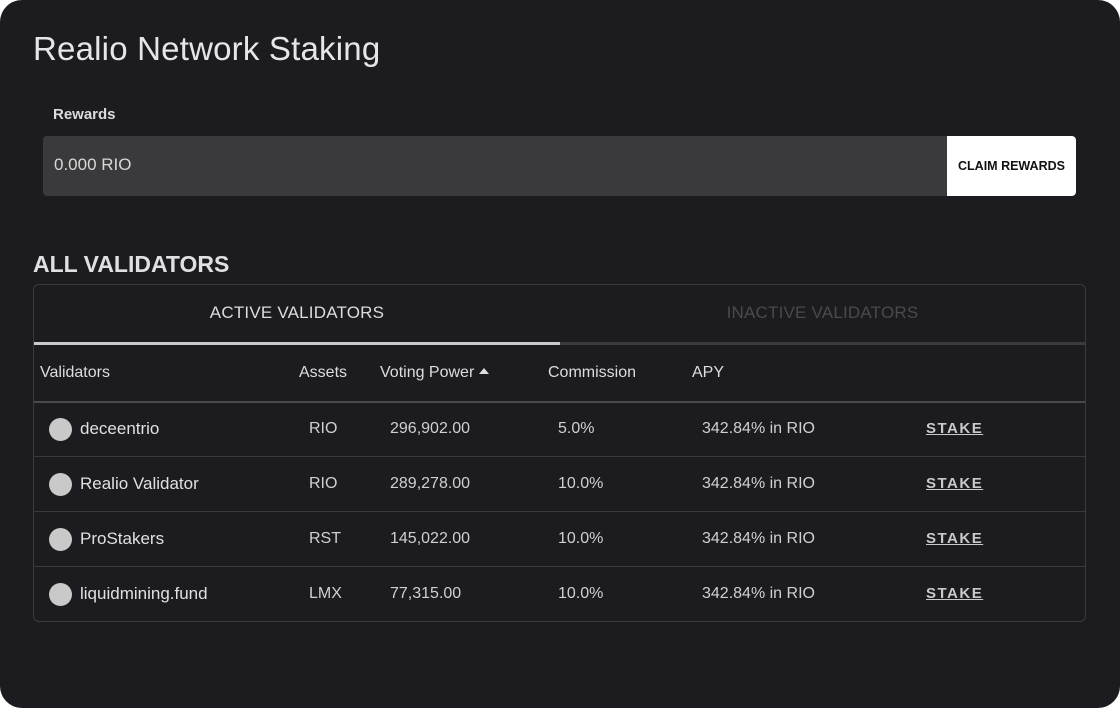 Image resolution: width=1120 pixels, height=708 pixels. I want to click on validator-voting-power: 145,022.00, so click(430, 538).